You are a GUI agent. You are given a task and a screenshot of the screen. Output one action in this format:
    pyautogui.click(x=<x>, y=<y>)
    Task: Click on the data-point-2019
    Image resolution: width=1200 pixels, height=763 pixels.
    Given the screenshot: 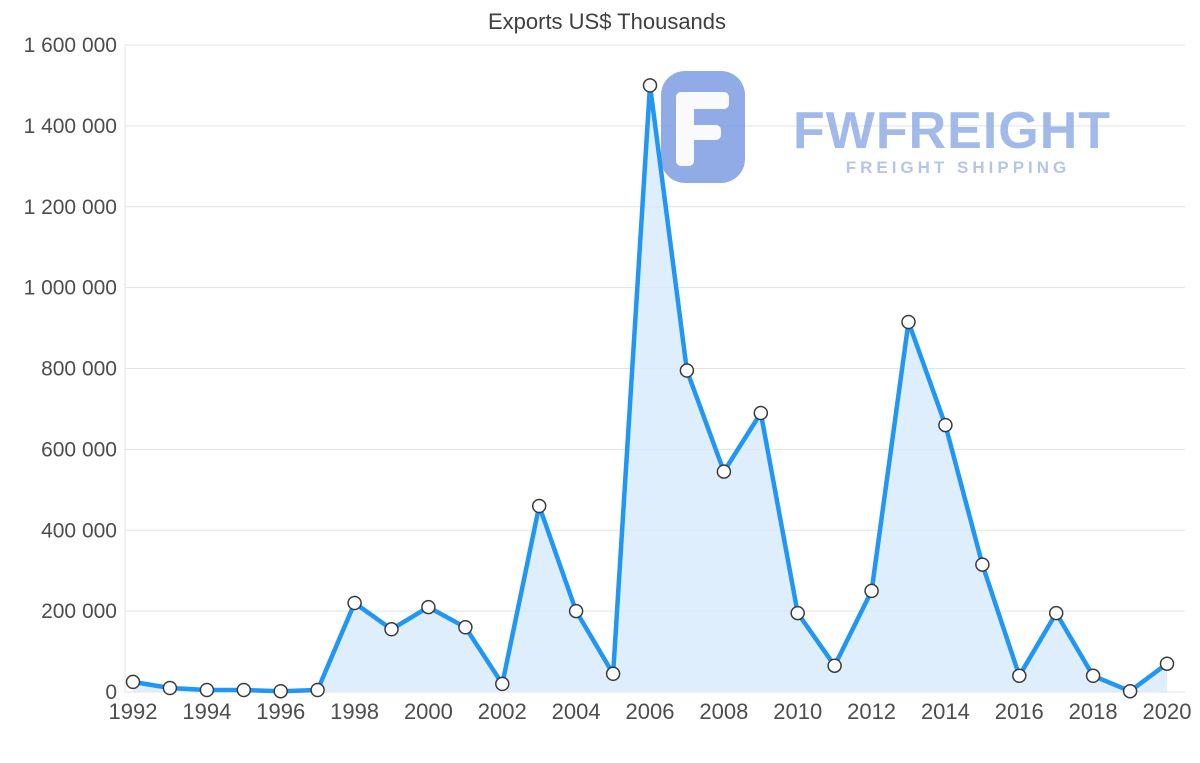 What is the action you would take?
    pyautogui.click(x=1130, y=691)
    